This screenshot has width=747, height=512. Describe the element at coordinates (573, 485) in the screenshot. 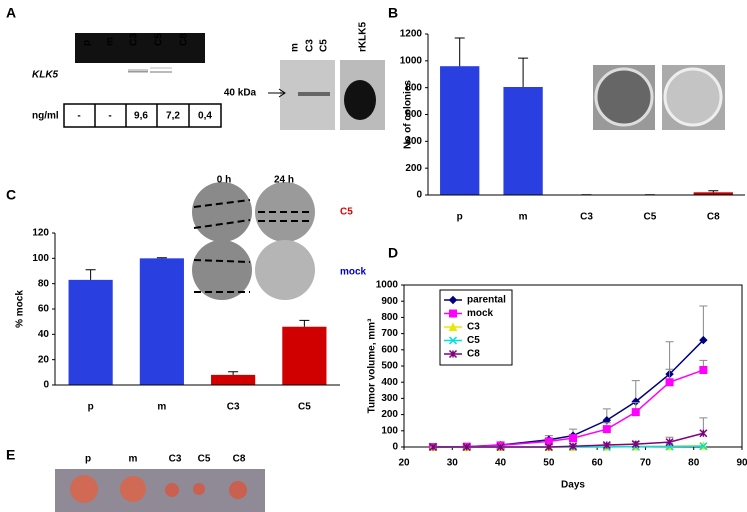

I see `x-axis-label: Days` at that location.